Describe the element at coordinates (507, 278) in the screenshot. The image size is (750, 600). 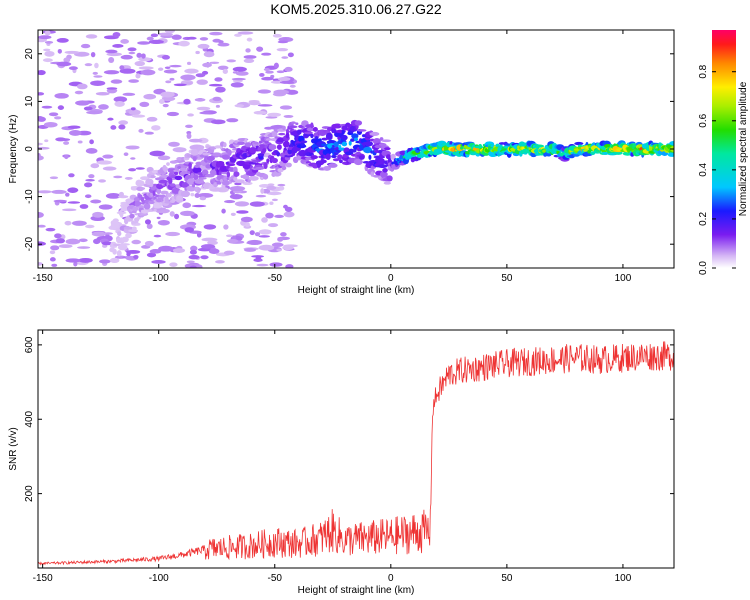
I see `x-tick-label: 50` at that location.